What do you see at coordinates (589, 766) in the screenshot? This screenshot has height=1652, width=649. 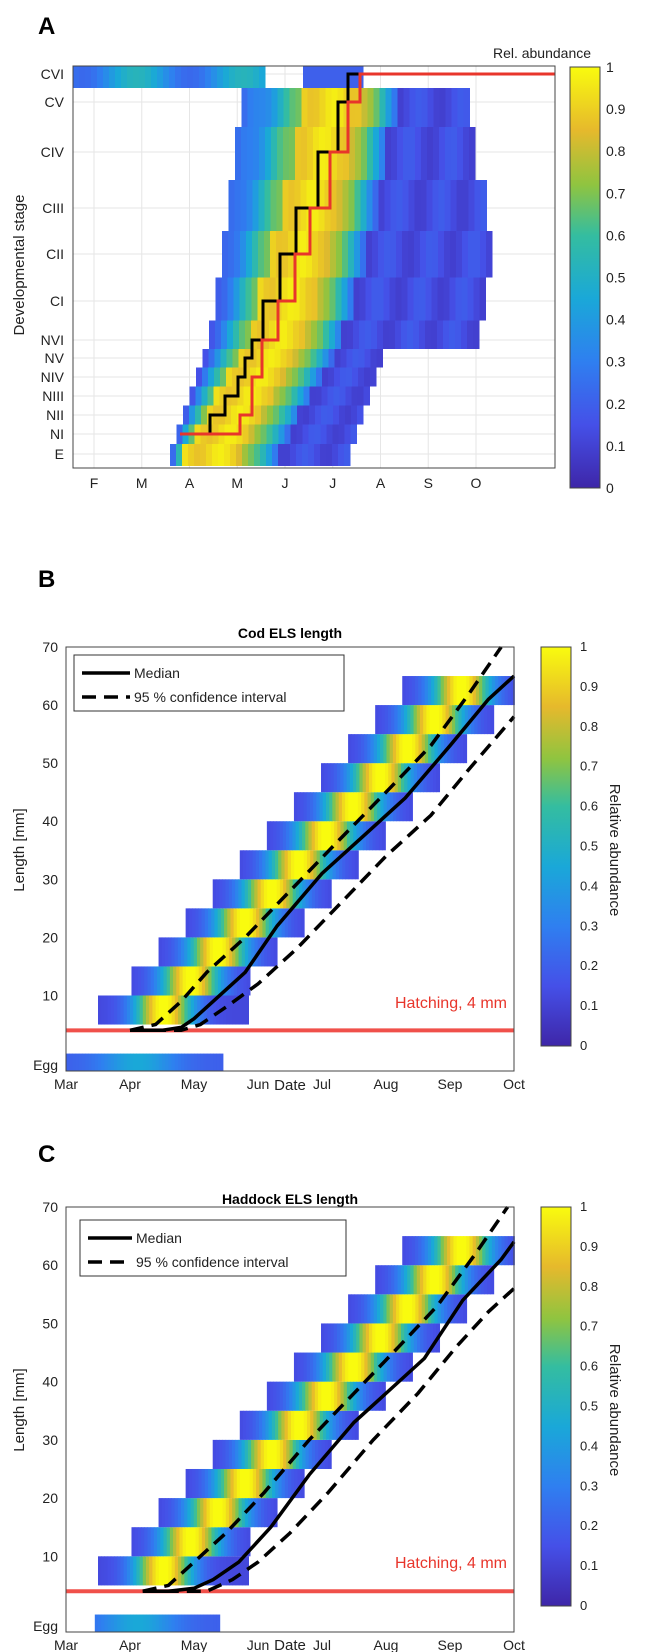 I see `panel-b-colorbar-tick: 0.7` at bounding box center [589, 766].